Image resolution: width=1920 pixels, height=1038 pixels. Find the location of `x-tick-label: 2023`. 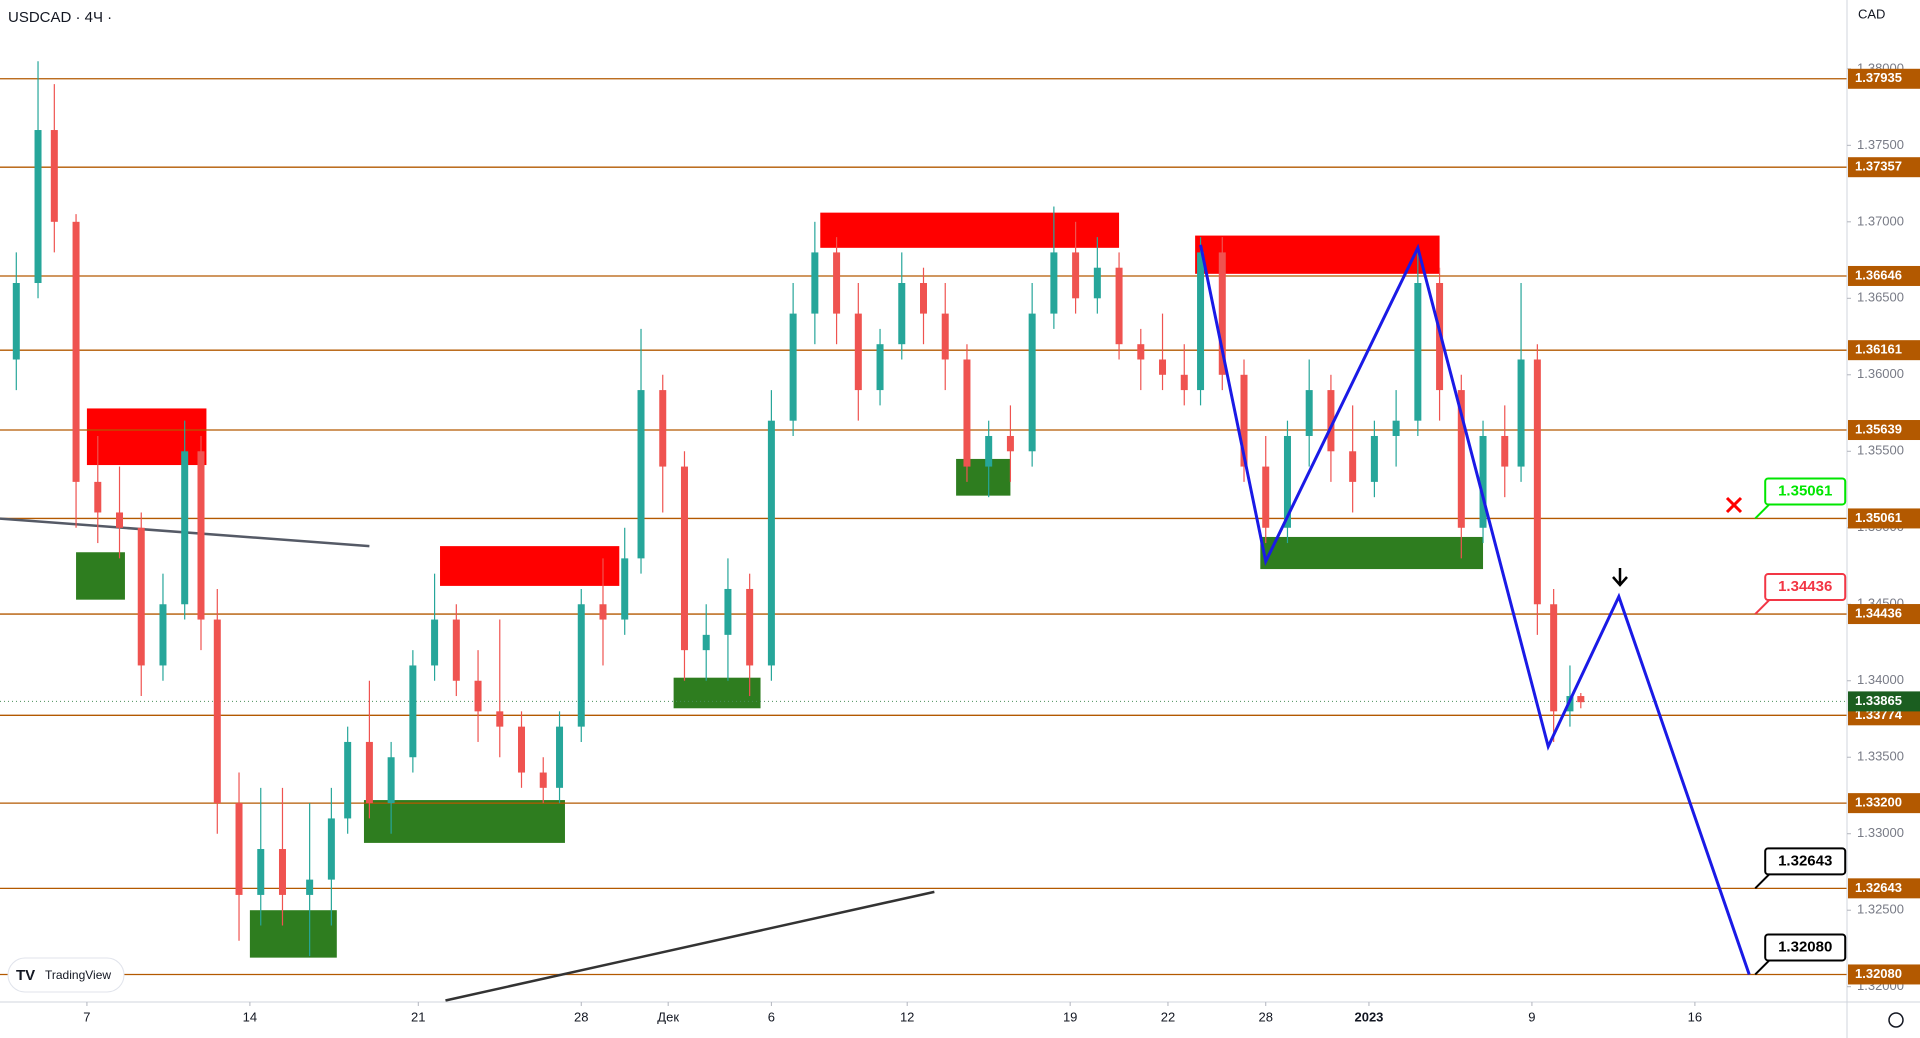

x-tick-label: 2023 is located at coordinates (1368, 1016).